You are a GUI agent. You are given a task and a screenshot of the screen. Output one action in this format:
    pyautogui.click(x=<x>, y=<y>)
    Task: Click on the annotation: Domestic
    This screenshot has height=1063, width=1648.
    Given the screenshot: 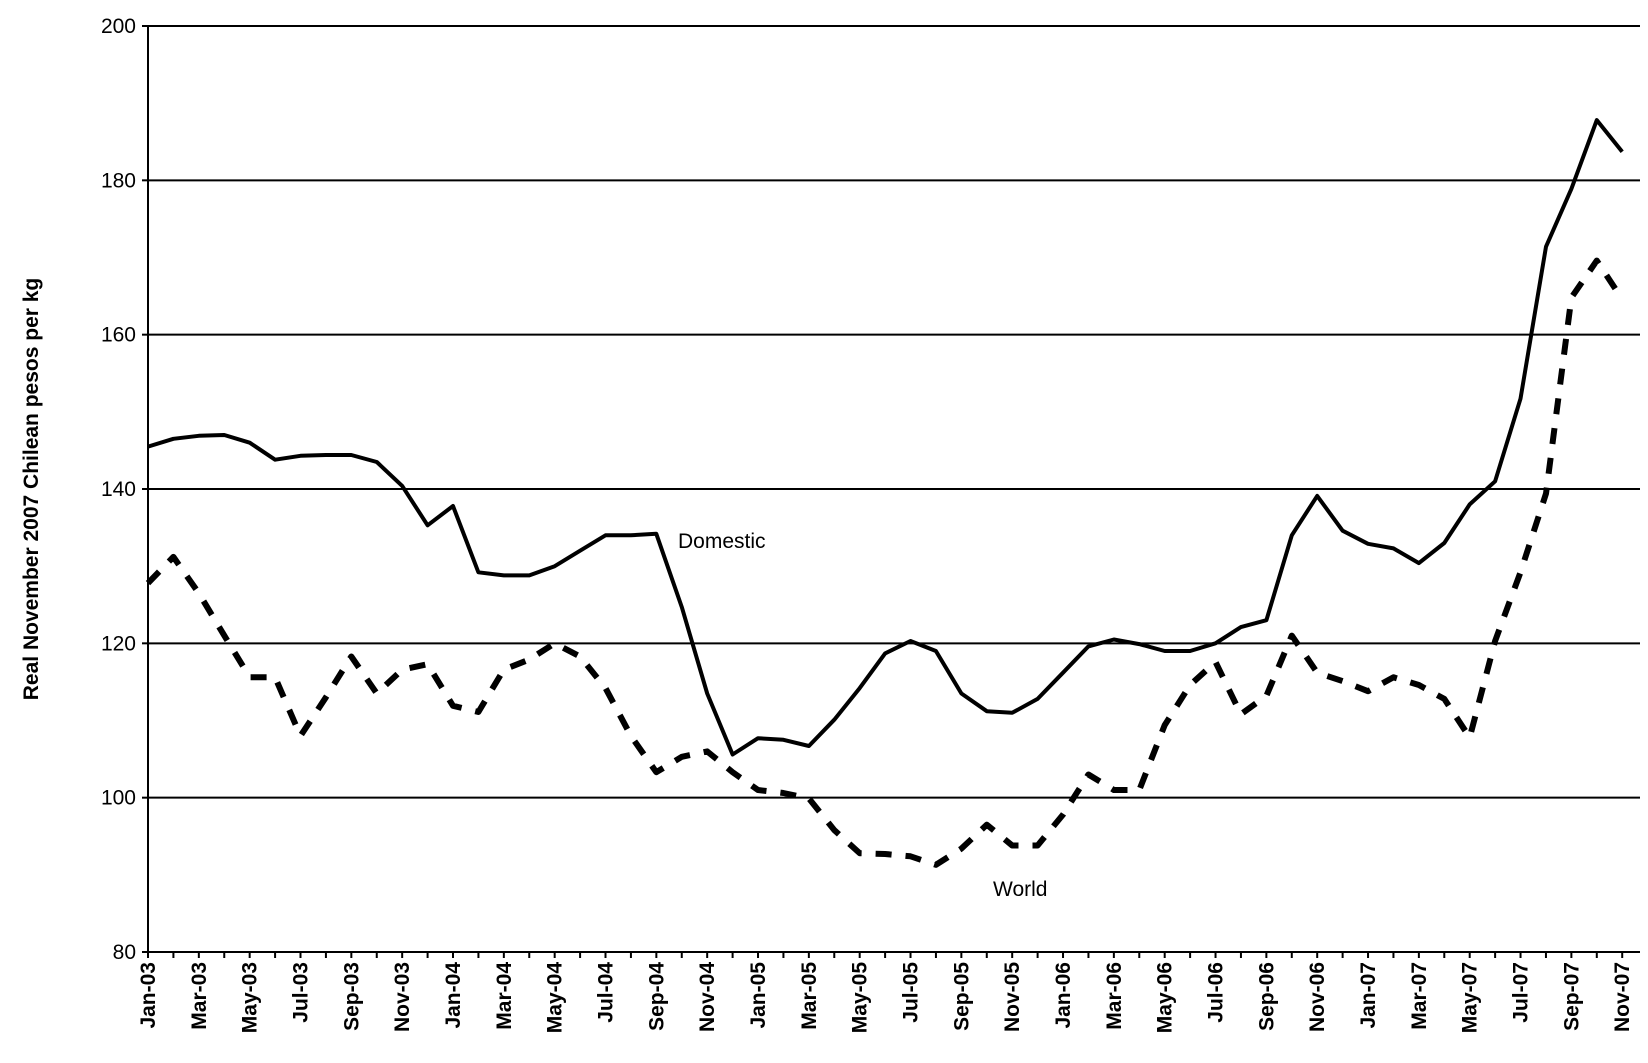 What is the action you would take?
    pyautogui.click(x=722, y=541)
    